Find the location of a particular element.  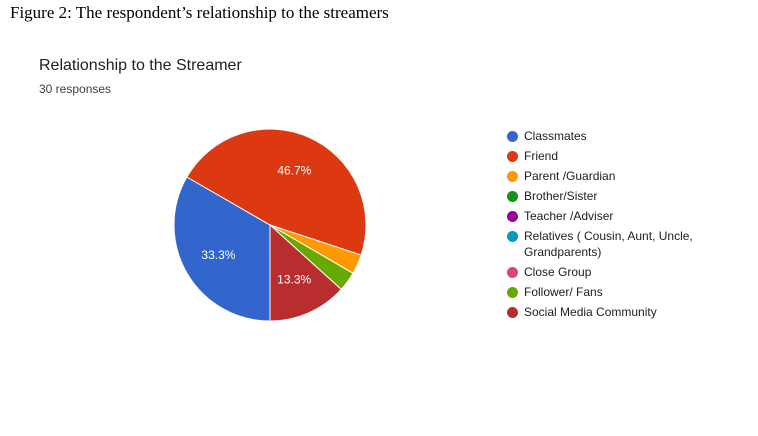

legend-item-brother-sister: Brother/Sister is located at coordinates (627, 196).